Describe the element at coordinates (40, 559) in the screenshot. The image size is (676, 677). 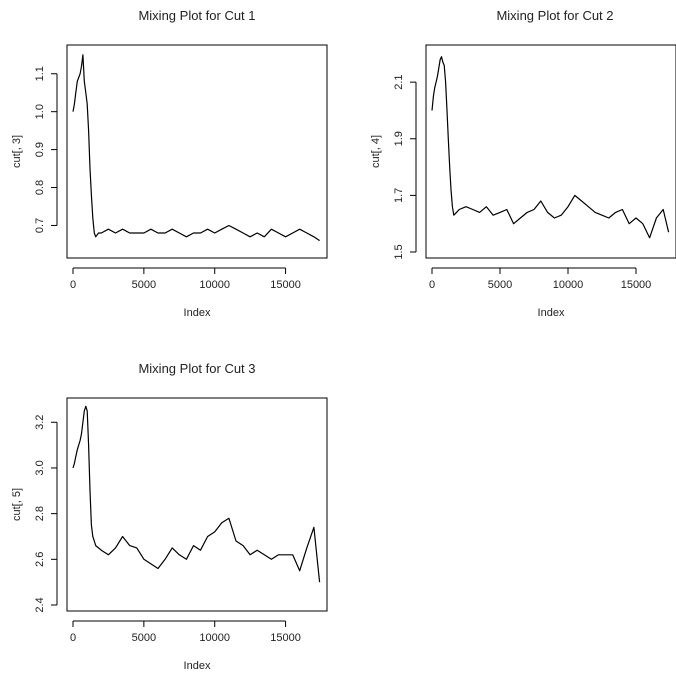
I see `y-tick-label: 2.6` at that location.